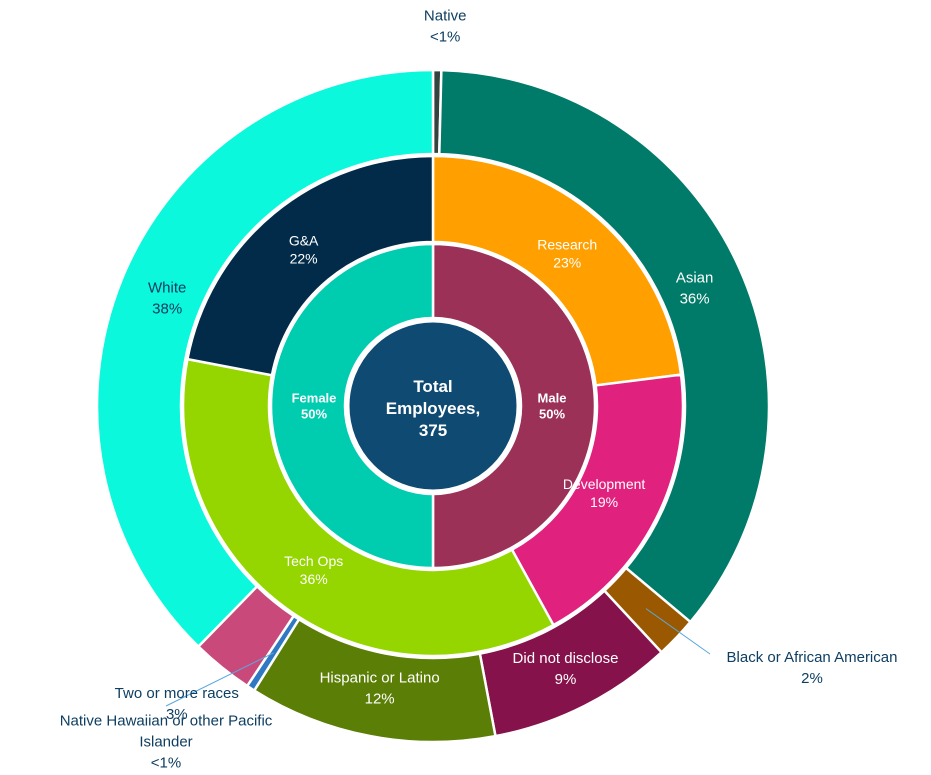 The height and width of the screenshot is (775, 931). What do you see at coordinates (445, 22) in the screenshot?
I see `data-label-race-american-indian: American Indian or AlaskaNative<1%` at bounding box center [445, 22].